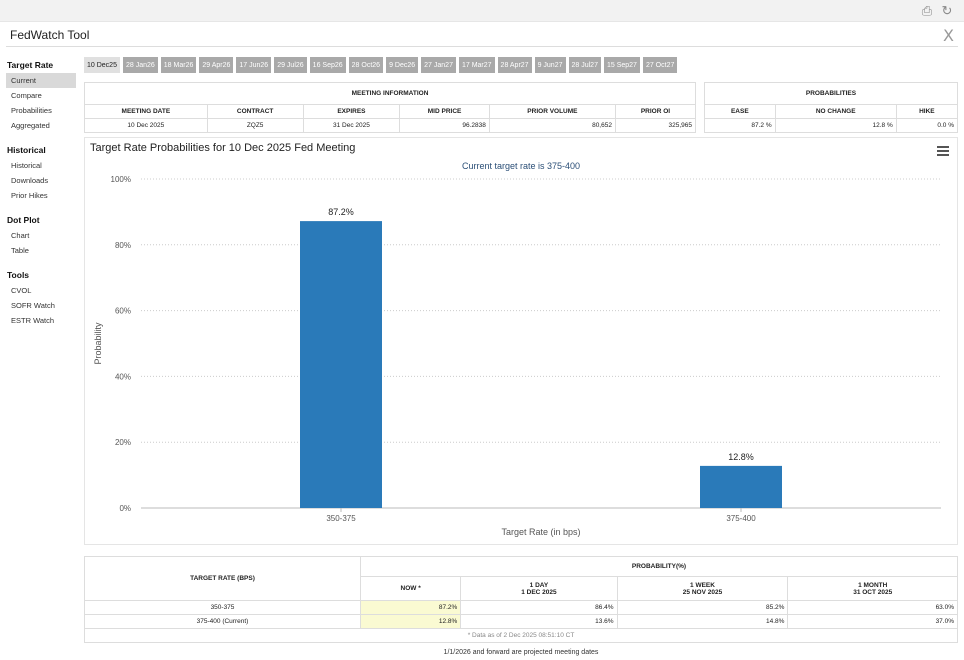 This screenshot has width=964, height=660. What do you see at coordinates (702, 592) in the screenshot?
I see `period-date: 25 NOV 2025` at bounding box center [702, 592].